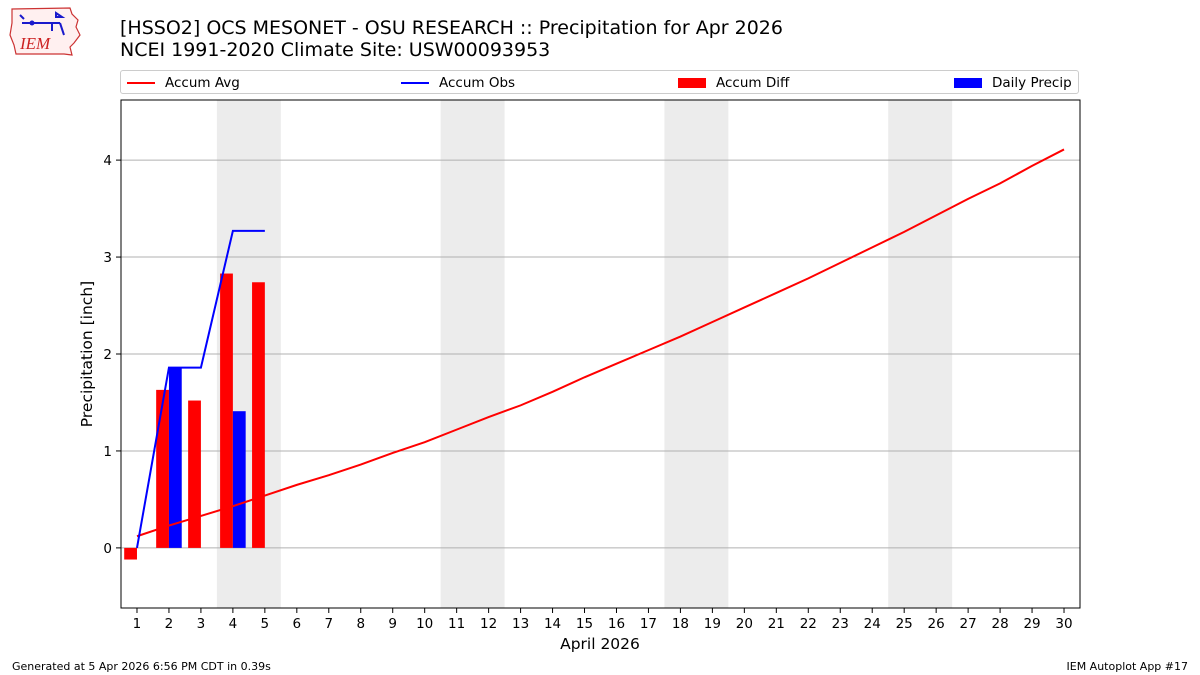 The width and height of the screenshot is (1200, 675). I want to click on iem-logo: IEM, so click(45, 31).